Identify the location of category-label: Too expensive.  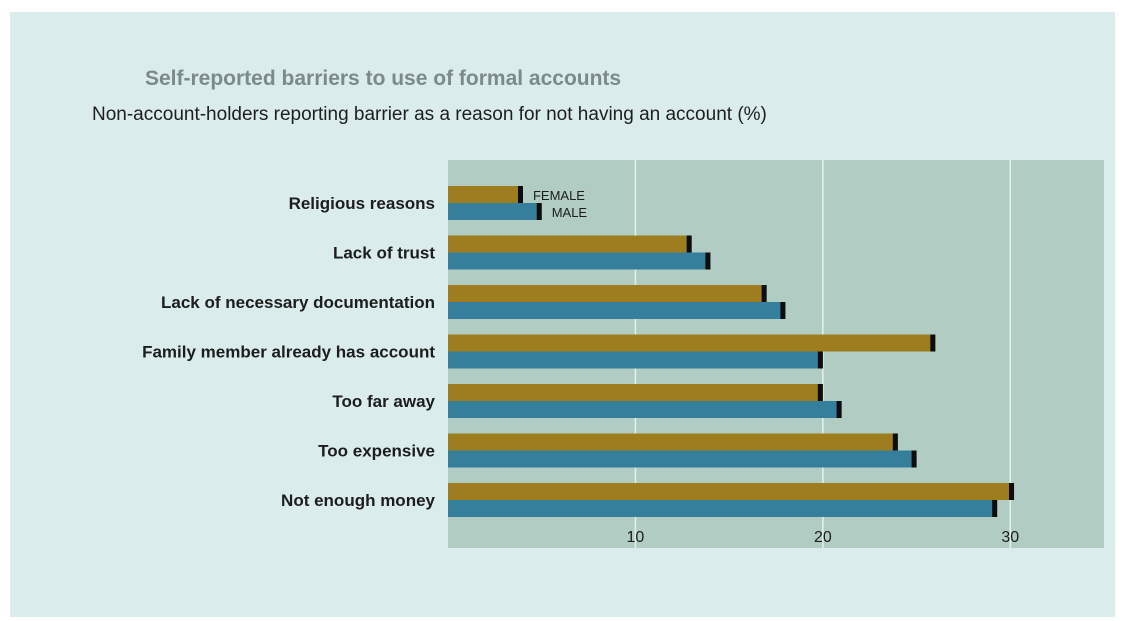
(376, 451).